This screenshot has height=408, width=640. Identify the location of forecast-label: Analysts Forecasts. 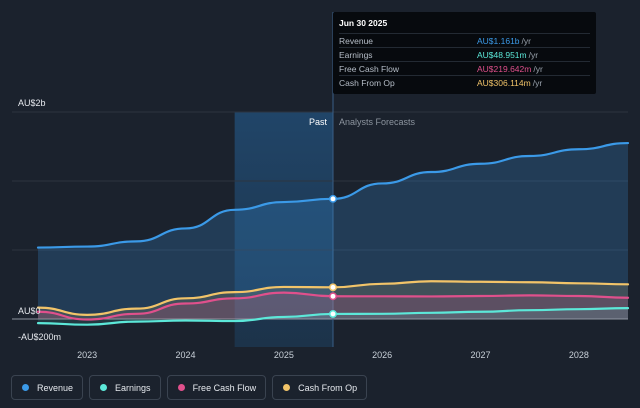
(377, 122).